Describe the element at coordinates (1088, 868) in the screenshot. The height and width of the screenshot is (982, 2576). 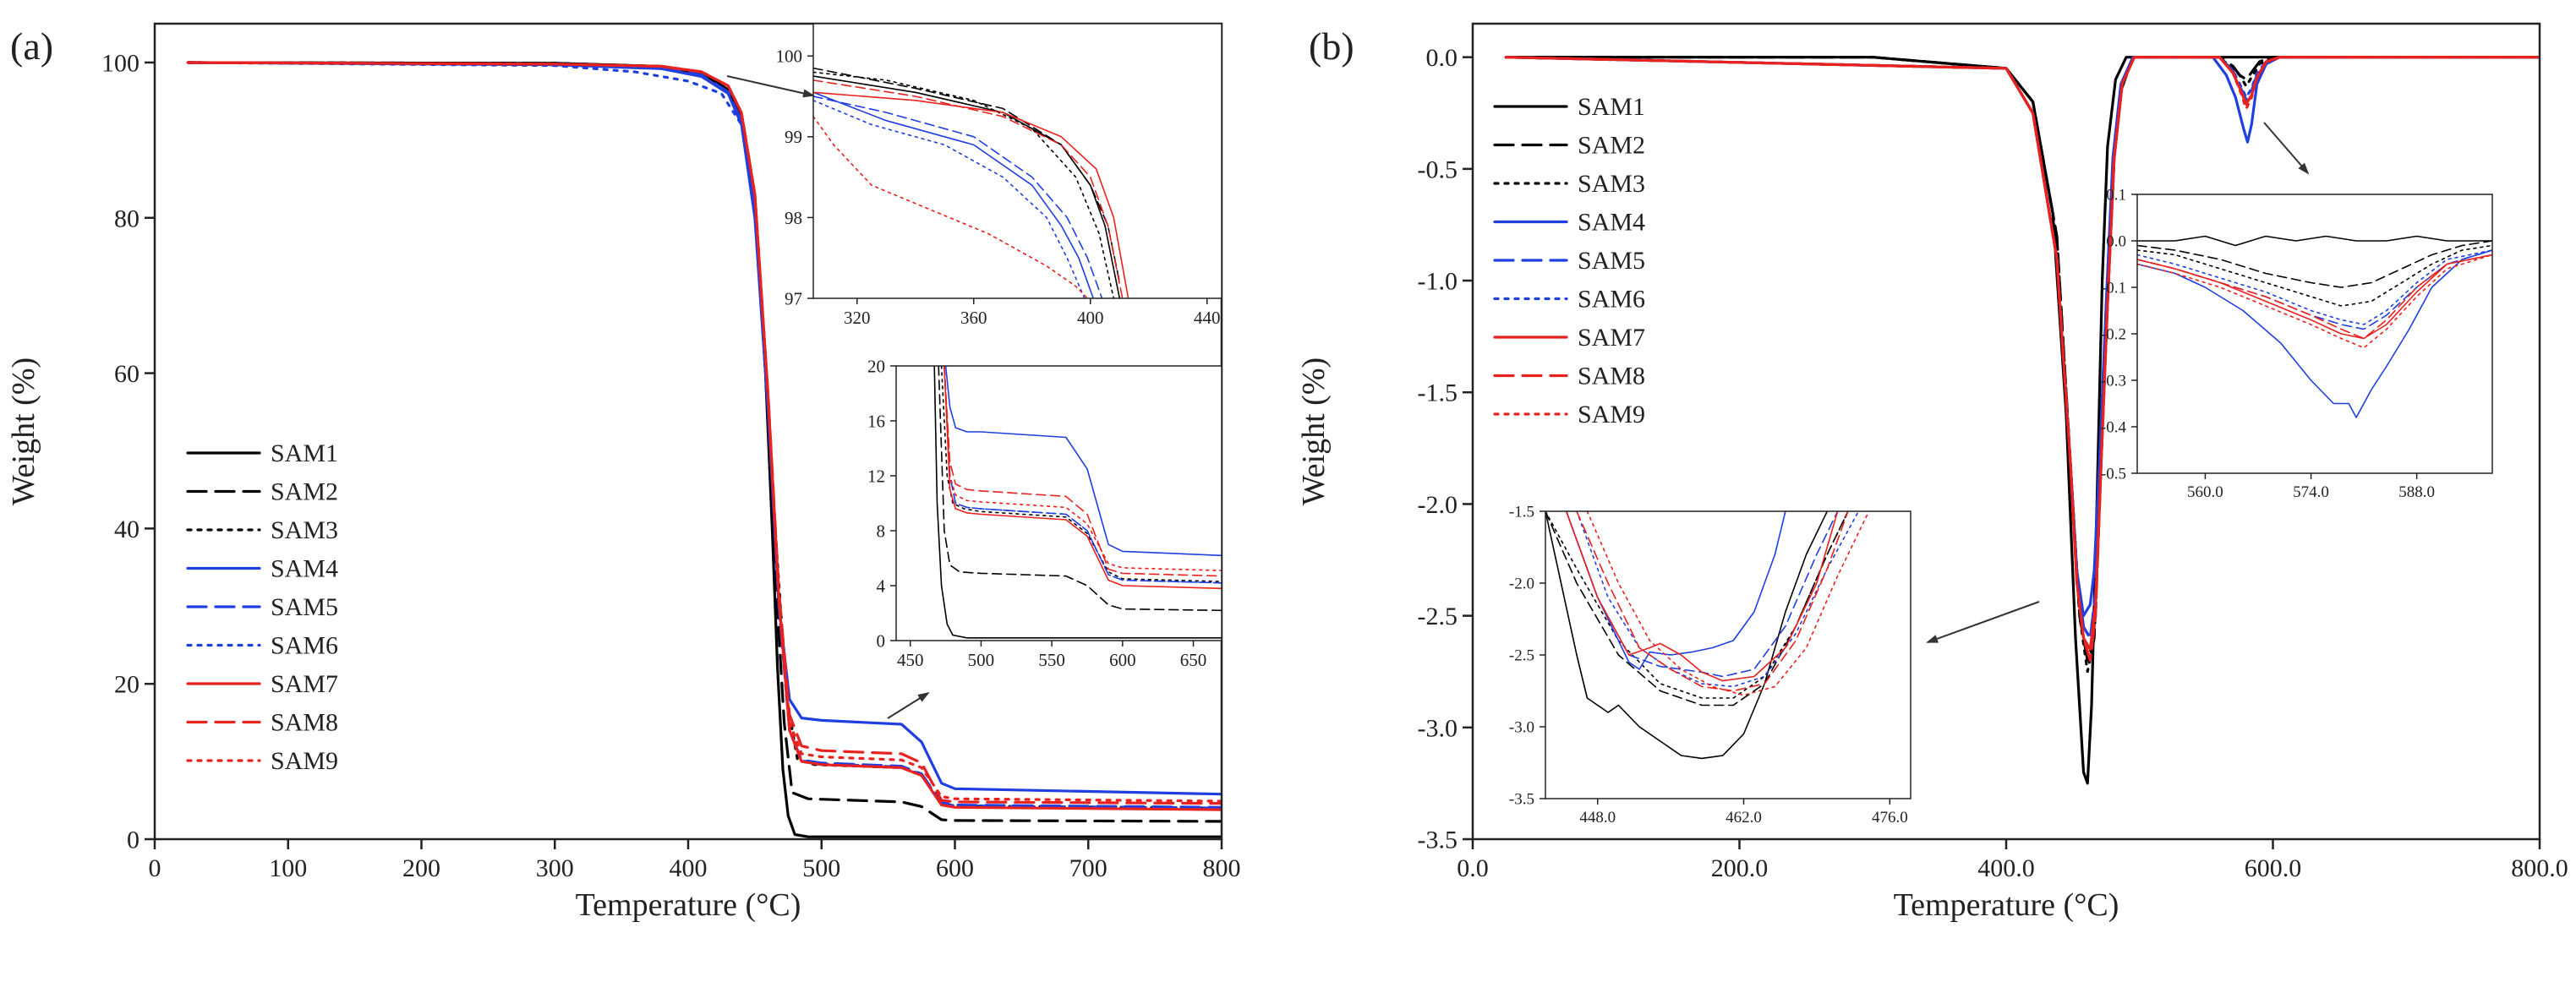
I see `x-tick-label: 700` at that location.